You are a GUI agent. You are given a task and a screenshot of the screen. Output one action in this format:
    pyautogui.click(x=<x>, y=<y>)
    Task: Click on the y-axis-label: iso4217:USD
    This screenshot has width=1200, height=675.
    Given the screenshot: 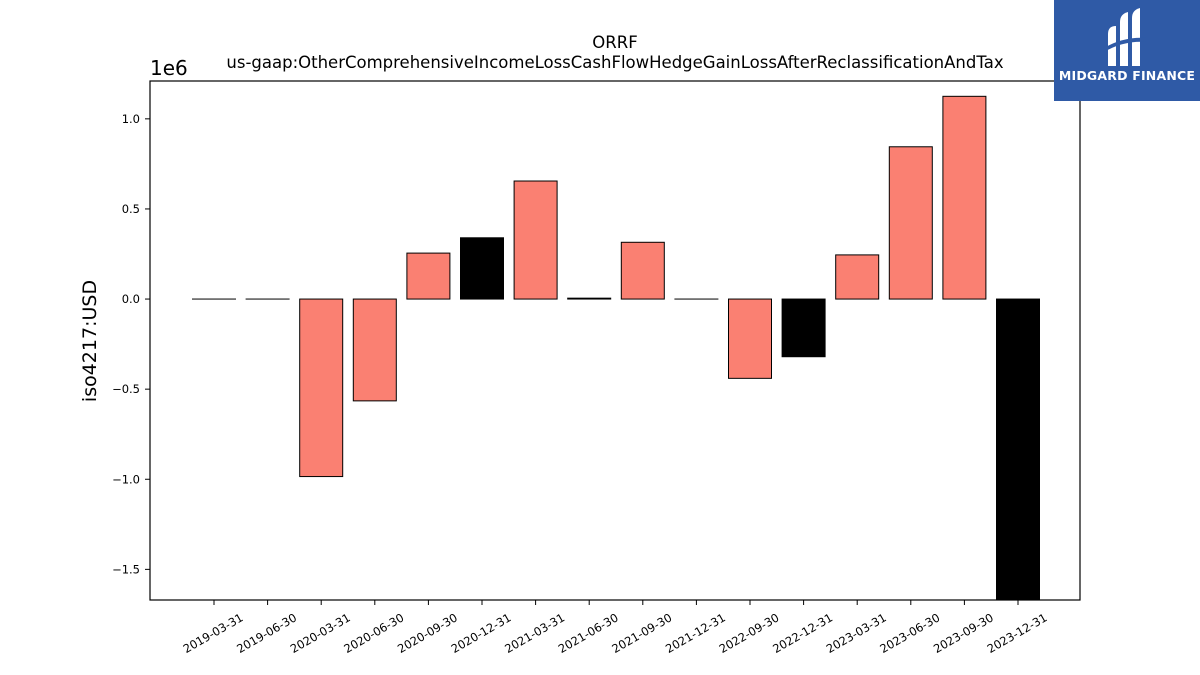 What is the action you would take?
    pyautogui.click(x=90, y=341)
    